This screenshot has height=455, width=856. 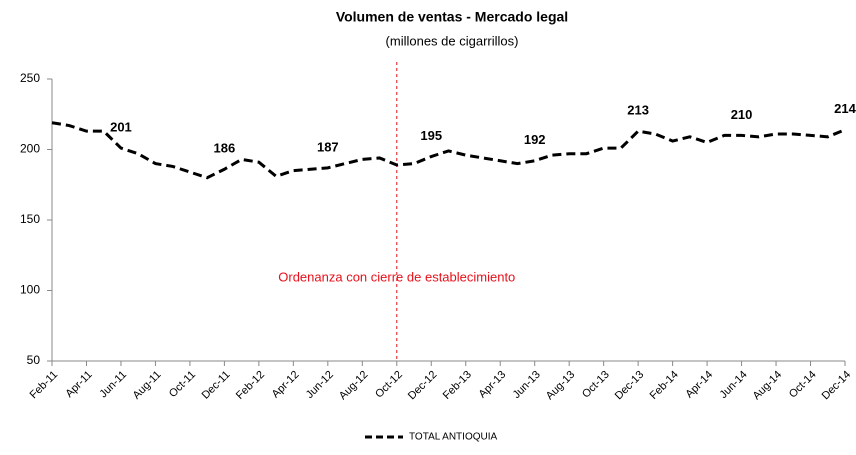 I want to click on x-tick-label: Jun-12, so click(x=320, y=385).